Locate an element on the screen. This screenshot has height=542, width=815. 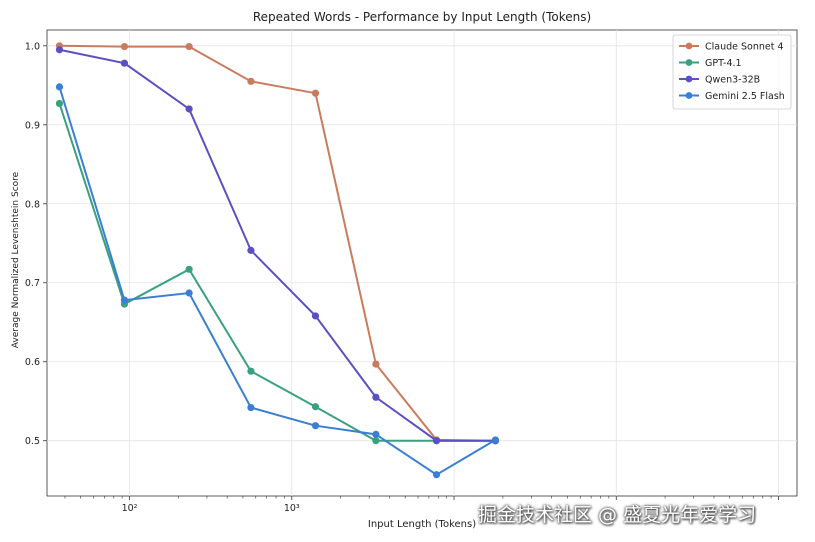
y-tick-label: 1.0 is located at coordinates (32, 46).